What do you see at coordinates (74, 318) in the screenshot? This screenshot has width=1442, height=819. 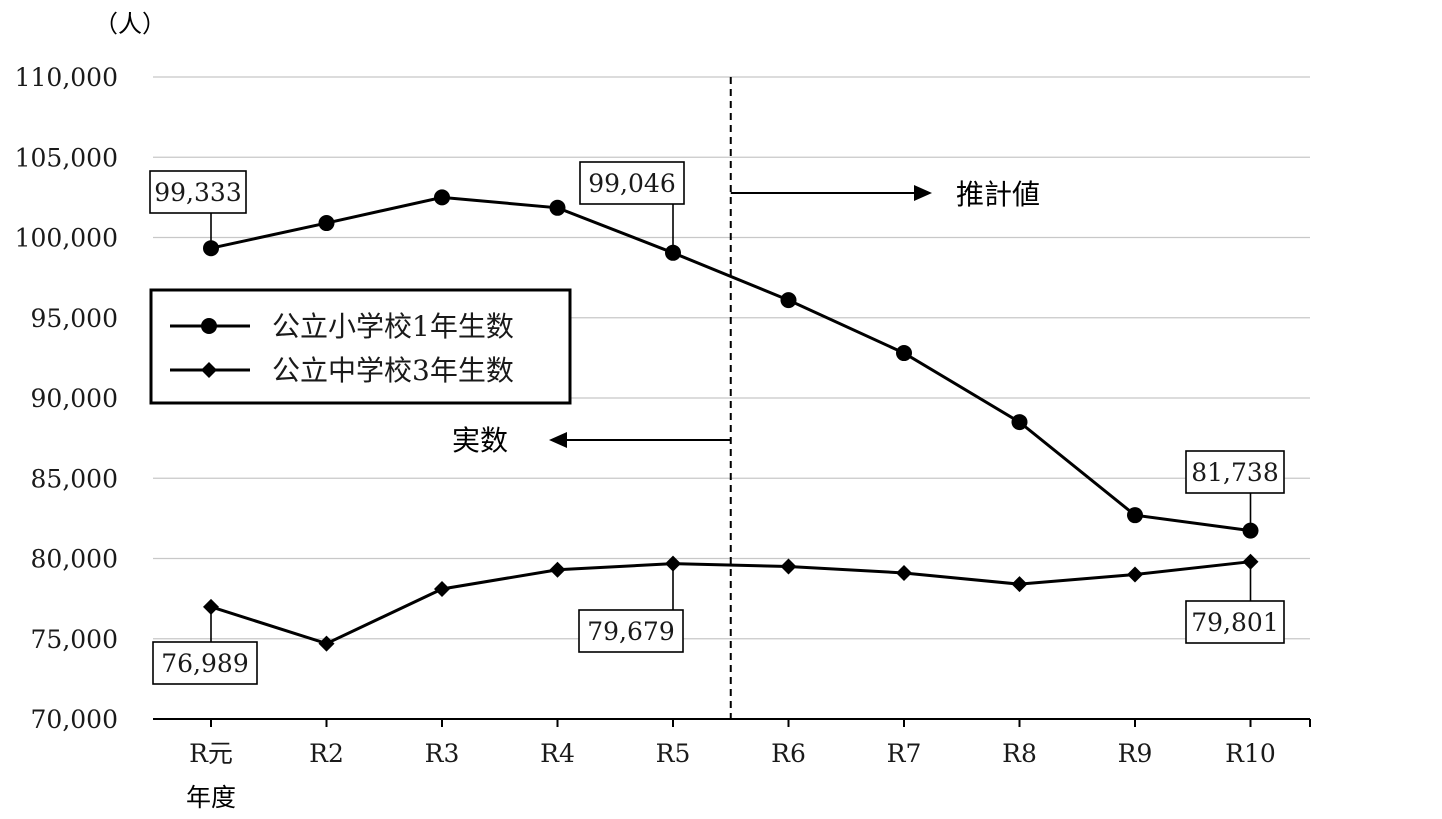 I see `y-tick-label: 95,000` at bounding box center [74, 318].